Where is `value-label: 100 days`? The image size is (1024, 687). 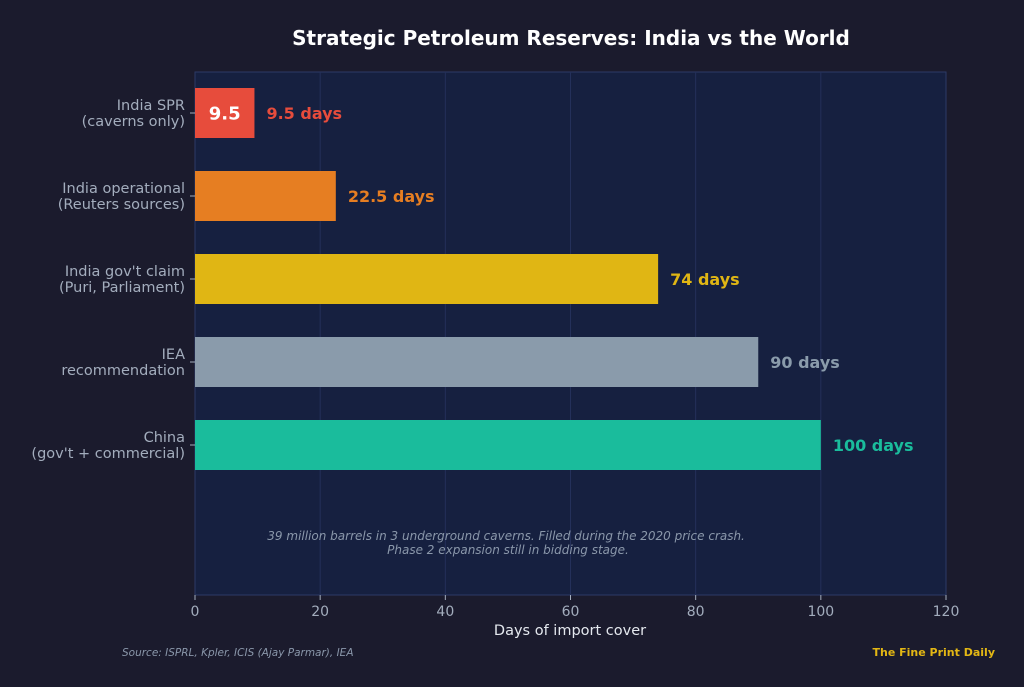
value-label: 100 days is located at coordinates (873, 445).